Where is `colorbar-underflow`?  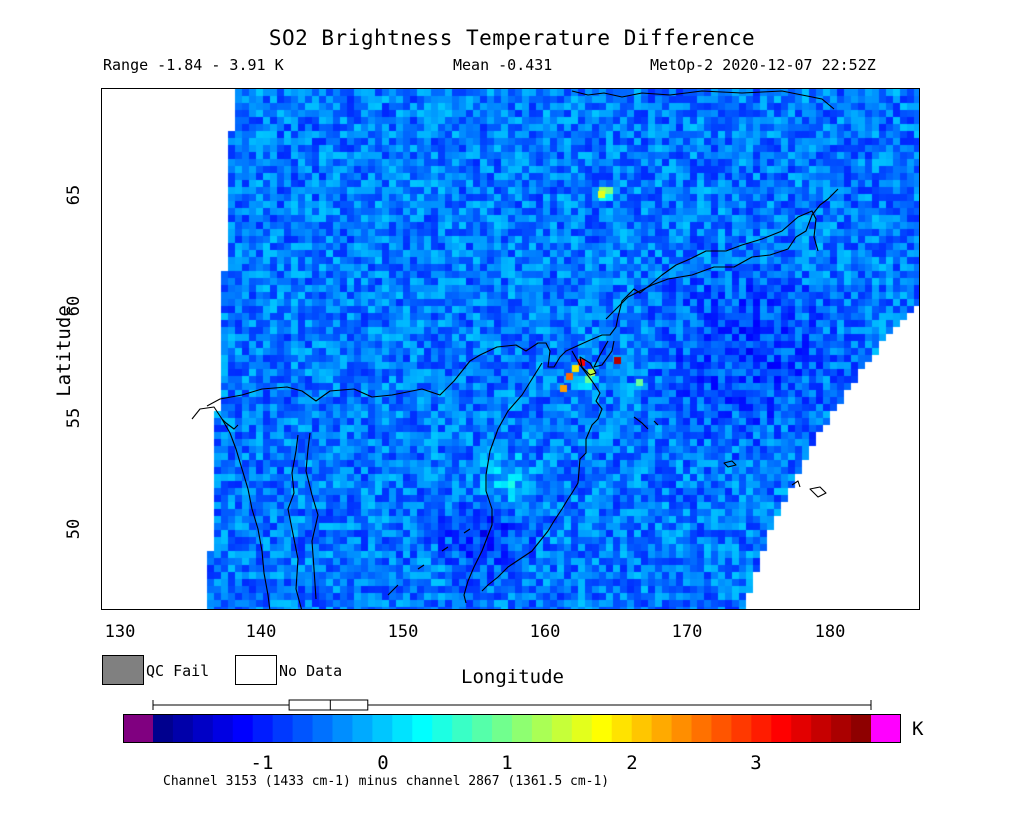 colorbar-underflow is located at coordinates (138, 728).